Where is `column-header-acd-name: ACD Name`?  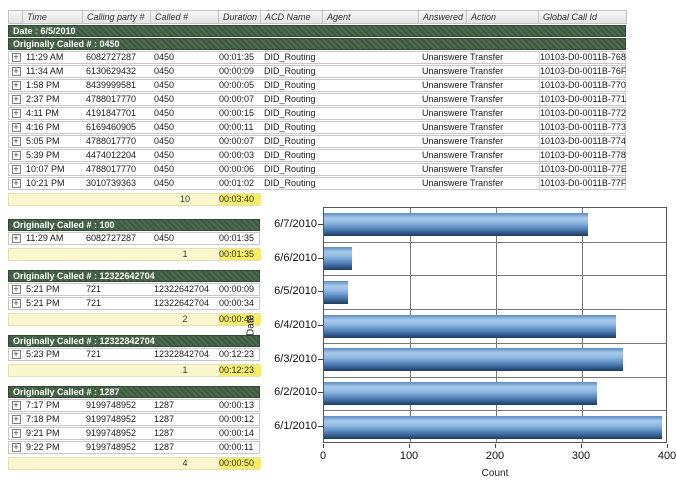 column-header-acd-name: ACD Name is located at coordinates (292, 17).